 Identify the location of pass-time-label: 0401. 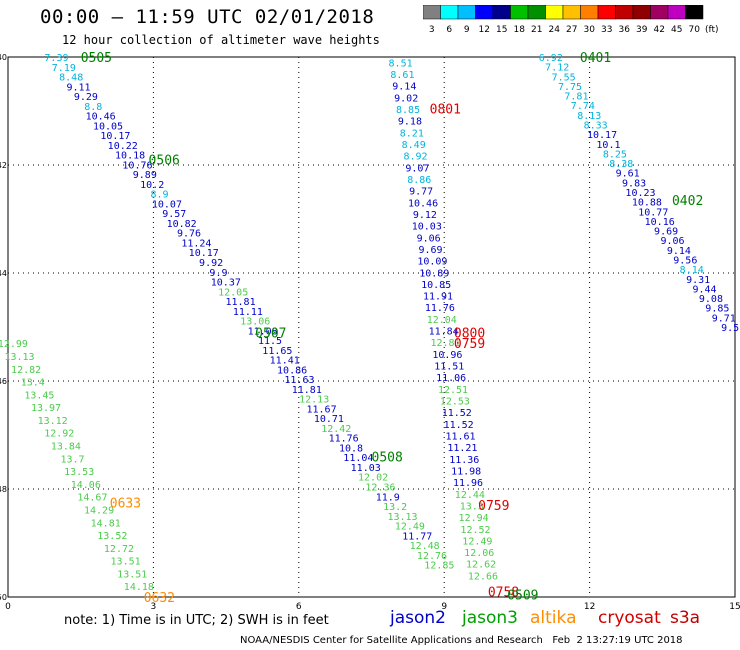
(595, 58).